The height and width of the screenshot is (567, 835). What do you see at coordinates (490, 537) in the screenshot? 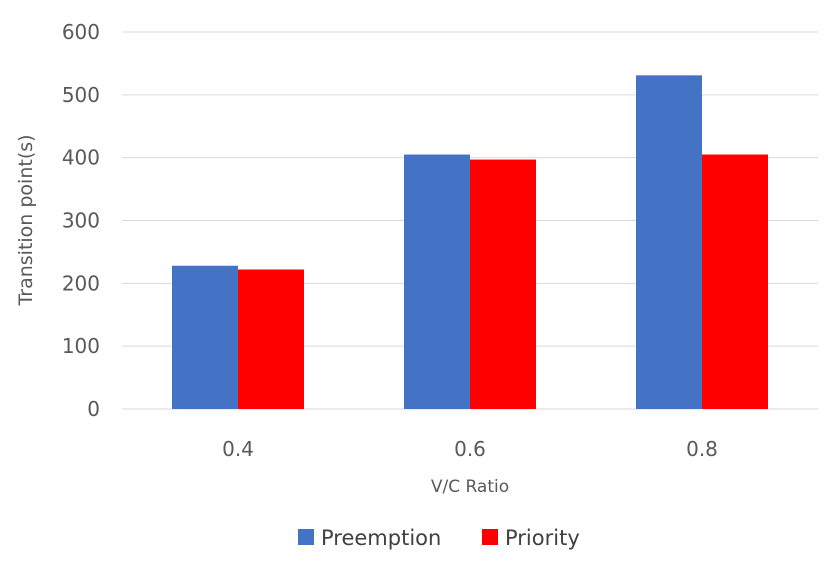
I see `legend-swatch-priority` at bounding box center [490, 537].